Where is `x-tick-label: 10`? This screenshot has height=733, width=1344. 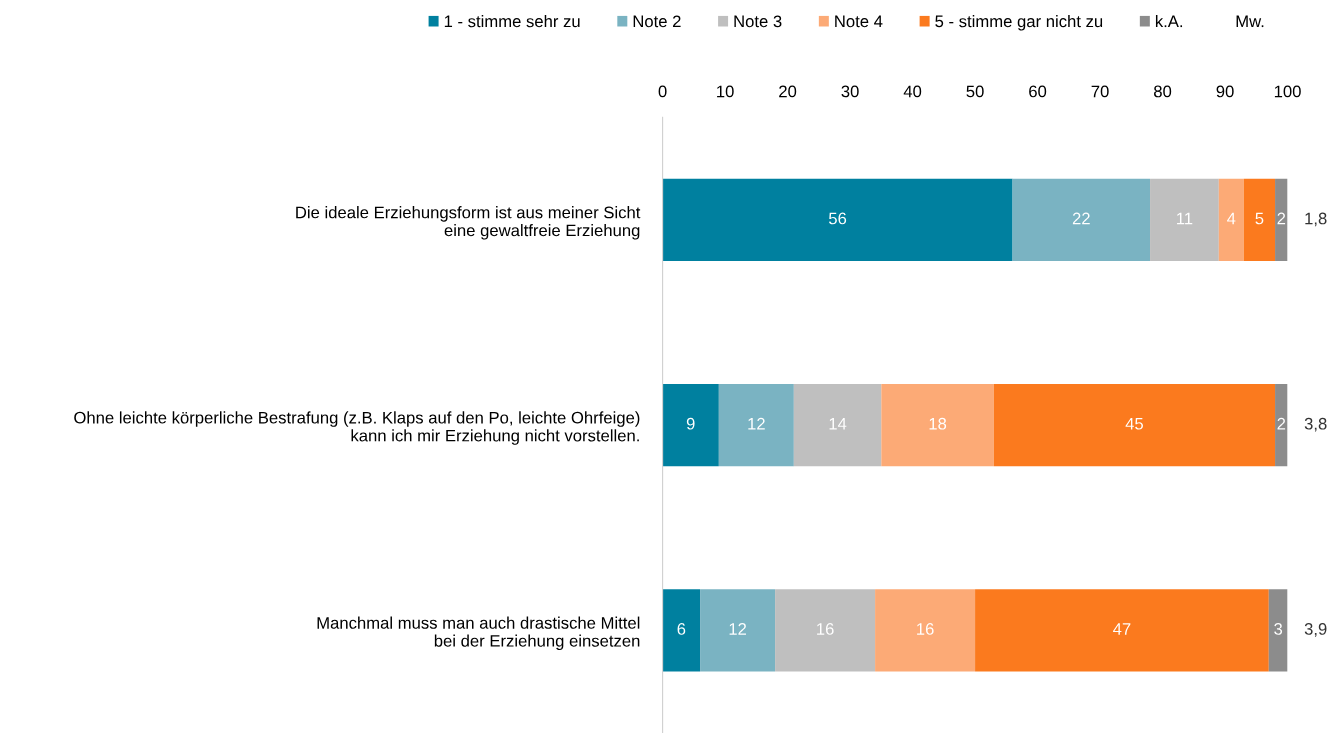 x-tick-label: 10 is located at coordinates (725, 91).